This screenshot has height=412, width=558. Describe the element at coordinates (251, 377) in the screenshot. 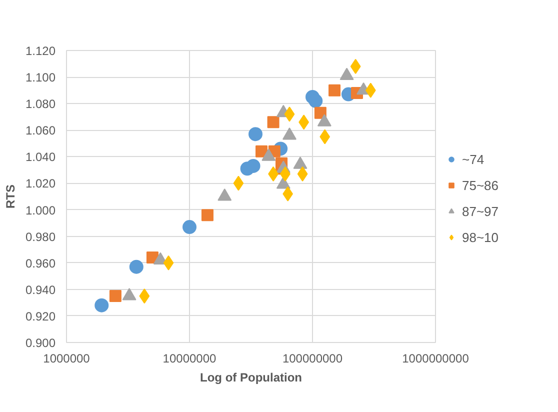

I see `x-axis-title: Log of Population` at that location.